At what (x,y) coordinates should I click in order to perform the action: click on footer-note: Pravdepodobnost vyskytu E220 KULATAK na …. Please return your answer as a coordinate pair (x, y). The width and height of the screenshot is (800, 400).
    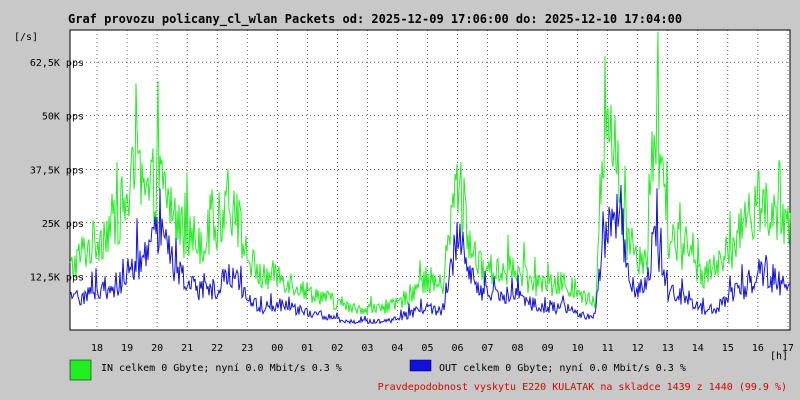
    Looking at the image, I should click on (582, 387).